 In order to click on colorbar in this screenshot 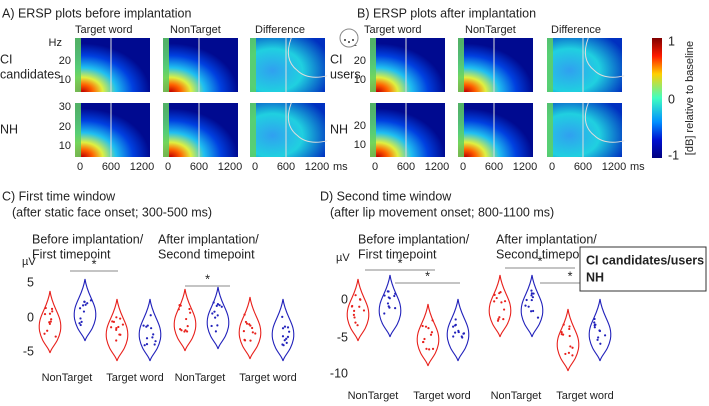, I will do `click(657, 98)`.